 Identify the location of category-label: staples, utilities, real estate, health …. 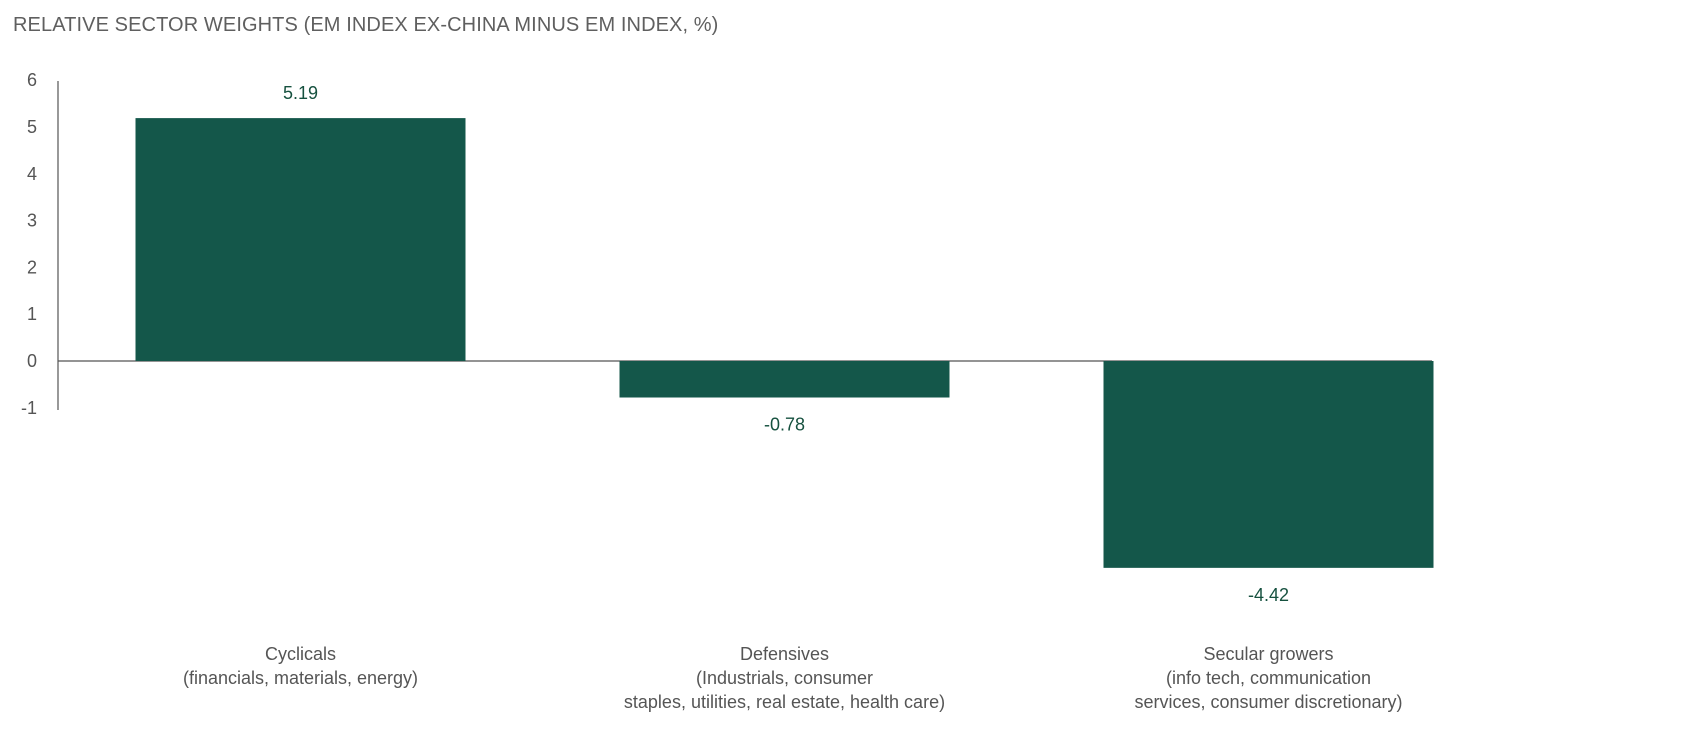
(784, 702).